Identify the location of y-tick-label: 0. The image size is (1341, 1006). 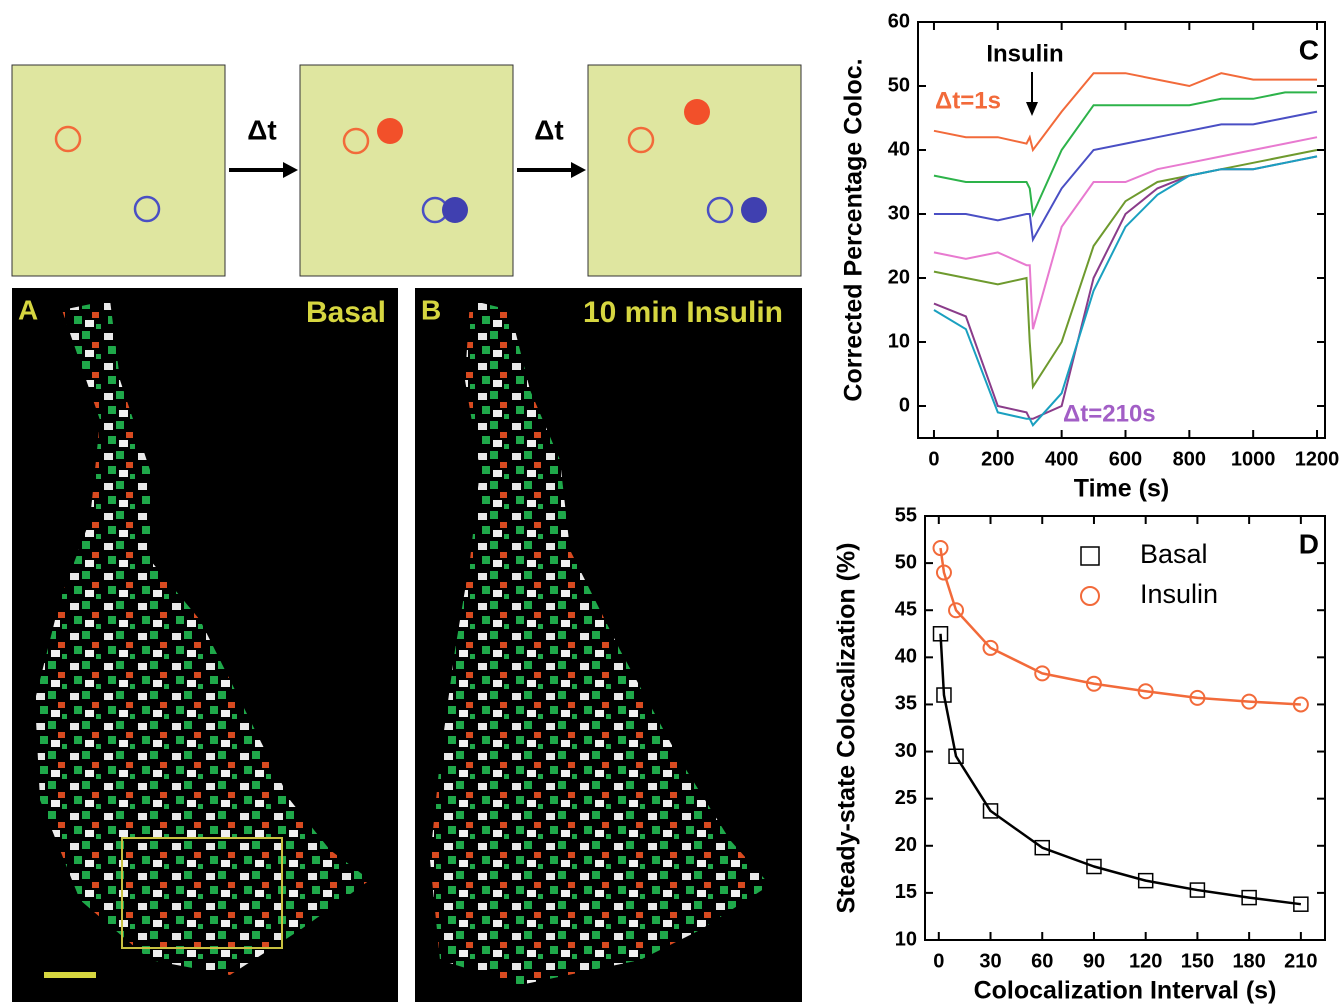
(904, 405).